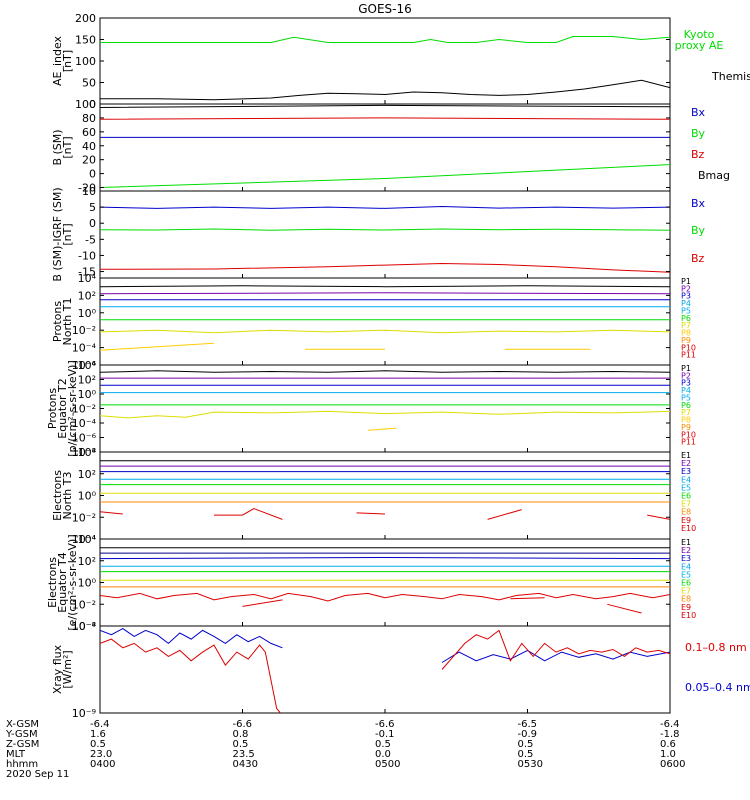 Image resolution: width=750 pixels, height=800 pixels. What do you see at coordinates (686, 375) in the screenshot?
I see `legend-label: P2` at bounding box center [686, 375].